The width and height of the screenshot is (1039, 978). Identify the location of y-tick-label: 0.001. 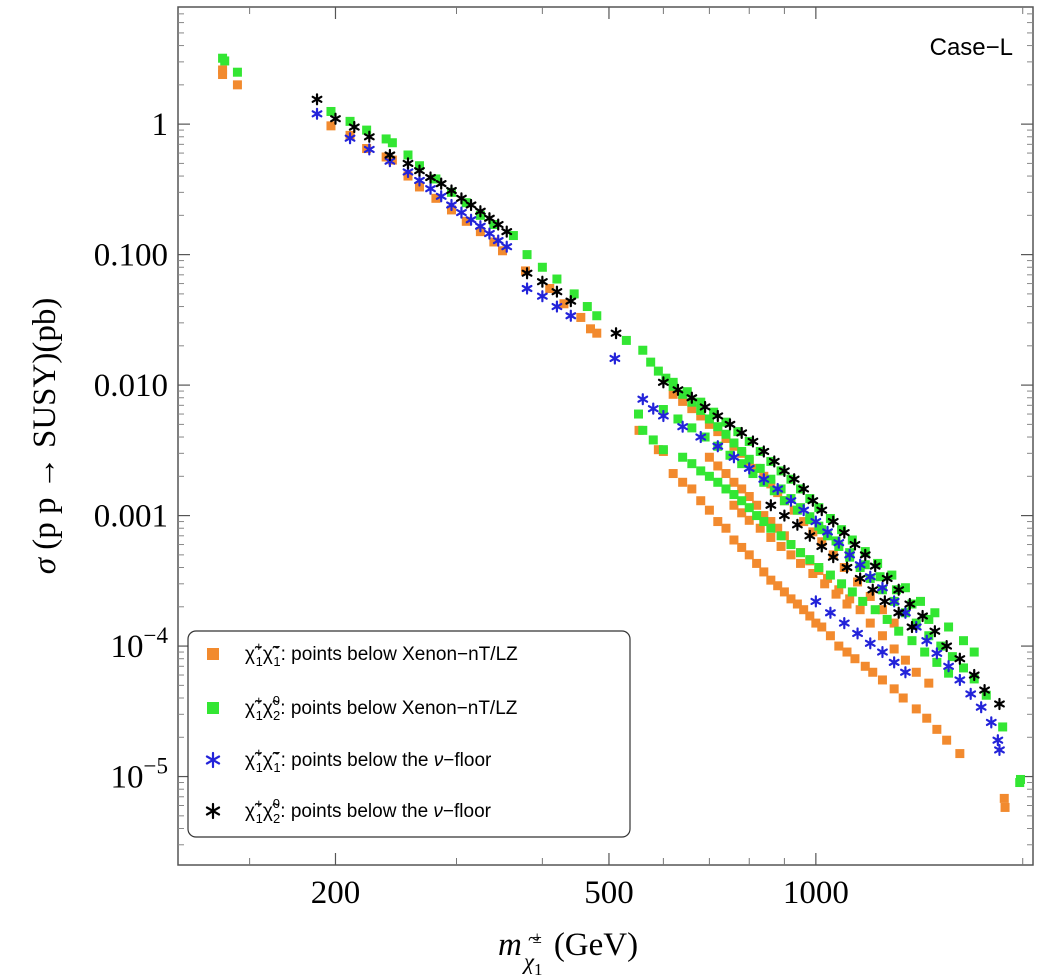
(131, 517).